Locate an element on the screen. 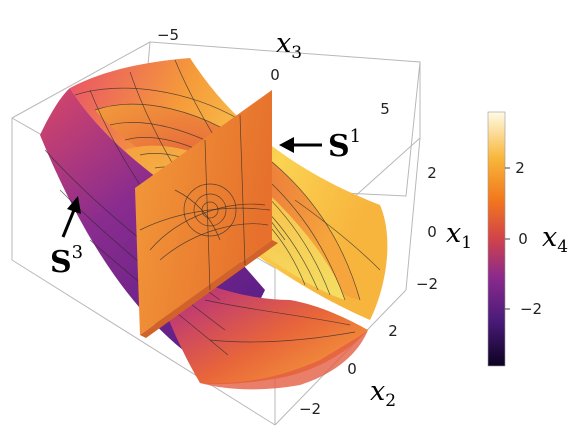  colorbar-tick: 0 is located at coordinates (523, 239).